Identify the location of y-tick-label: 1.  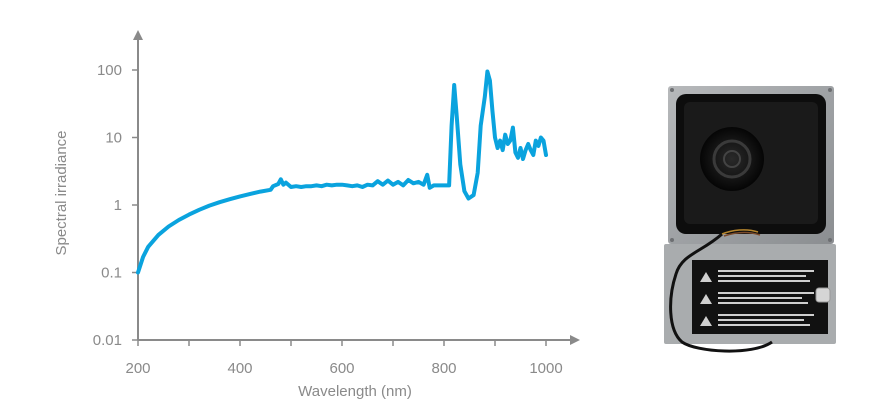
(118, 205).